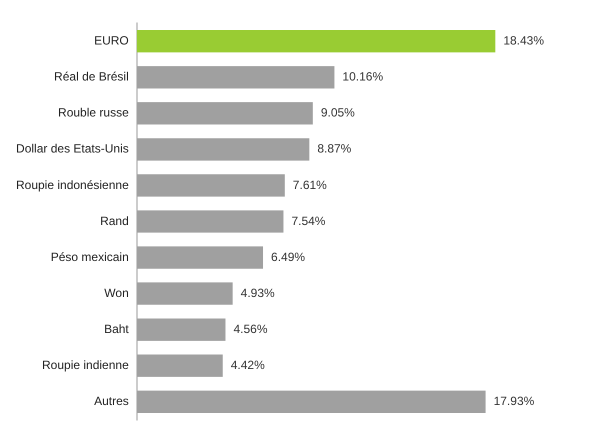  Describe the element at coordinates (250, 329) in the screenshot. I see `data-label: 4.56%` at that location.